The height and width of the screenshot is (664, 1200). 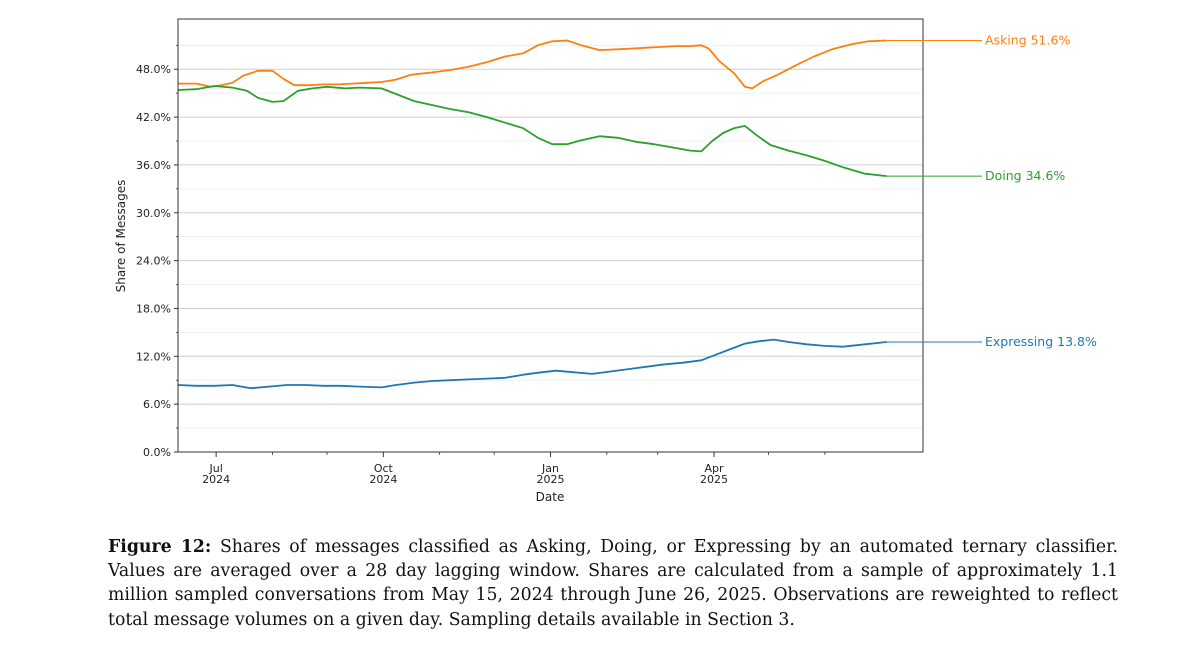 I want to click on series-line-expressing, so click(x=532, y=364).